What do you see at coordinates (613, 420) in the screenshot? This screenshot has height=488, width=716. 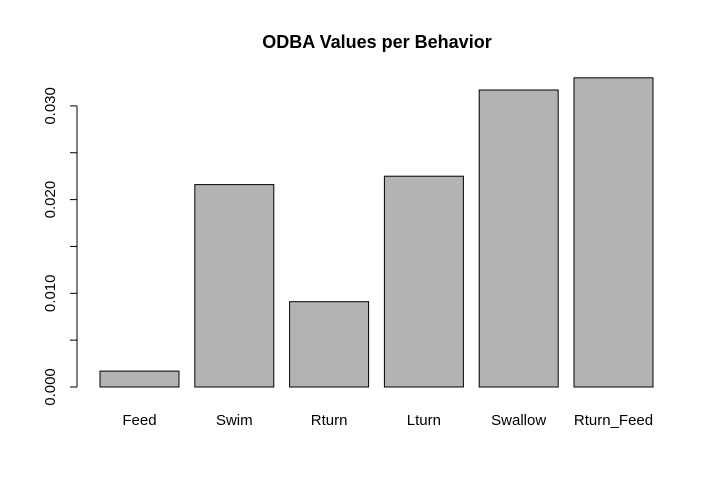 I see `x-tick-label: Rturn_Feed` at bounding box center [613, 420].